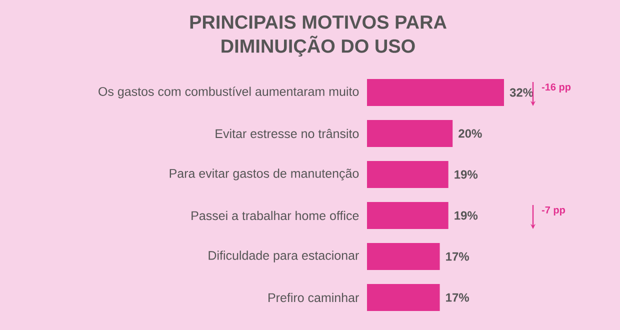  I want to click on text: -16 pp, so click(556, 88).